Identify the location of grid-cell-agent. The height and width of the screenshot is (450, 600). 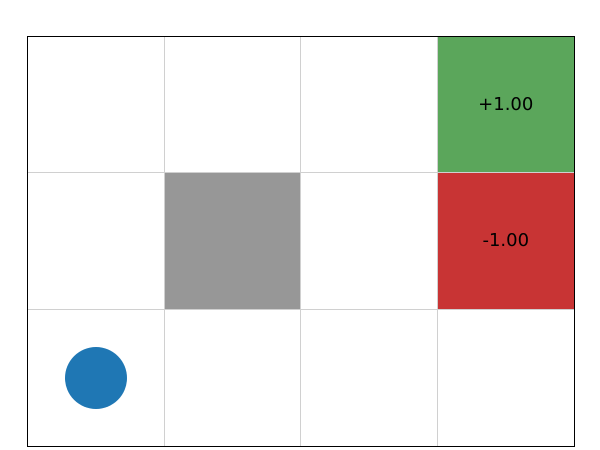
(96, 377).